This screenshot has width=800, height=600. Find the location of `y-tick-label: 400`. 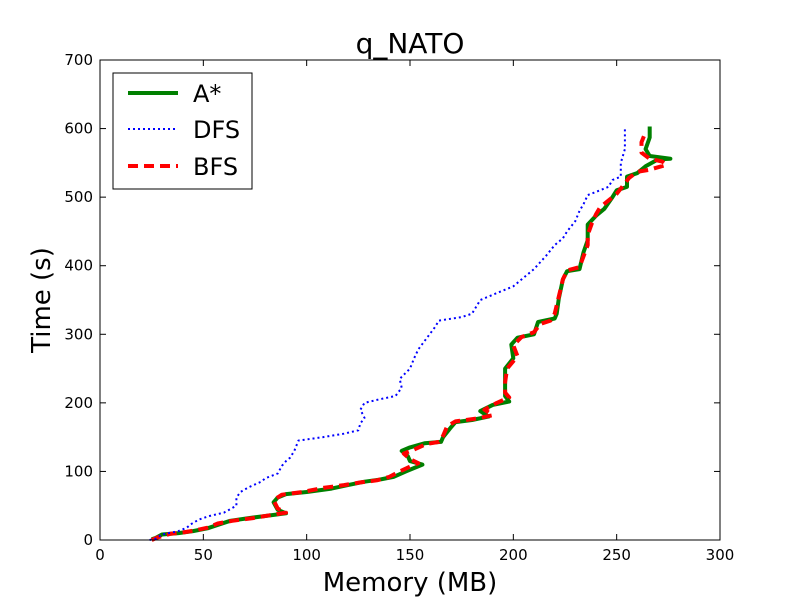

y-tick-label: 400 is located at coordinates (78, 266).